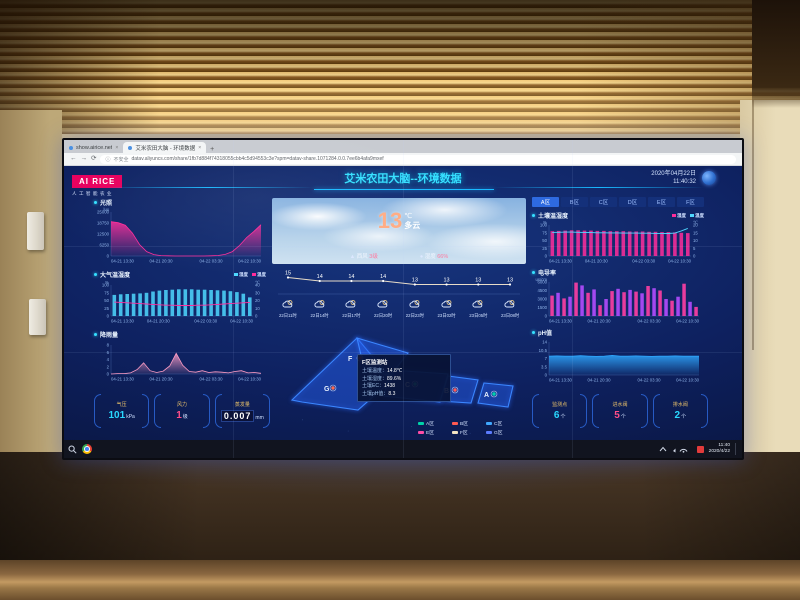  I want to click on taskbar-clock: 11:40 2020/4/22, so click(719, 449).